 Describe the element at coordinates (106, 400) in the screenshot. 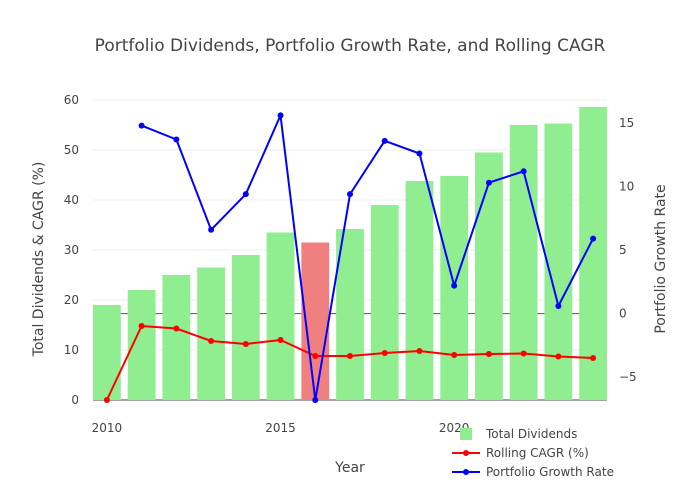

I see `cagr-point-2010` at that location.